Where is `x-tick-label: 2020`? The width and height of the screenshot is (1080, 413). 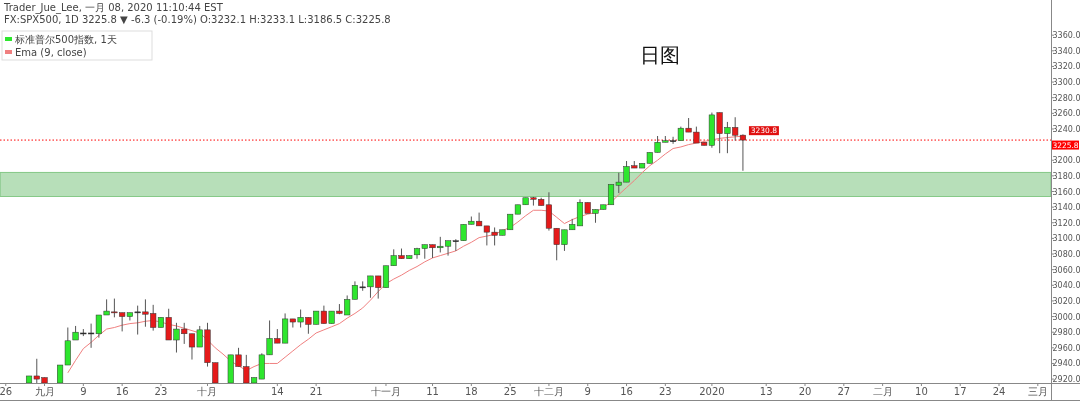 x-tick-label: 2020 is located at coordinates (712, 391).